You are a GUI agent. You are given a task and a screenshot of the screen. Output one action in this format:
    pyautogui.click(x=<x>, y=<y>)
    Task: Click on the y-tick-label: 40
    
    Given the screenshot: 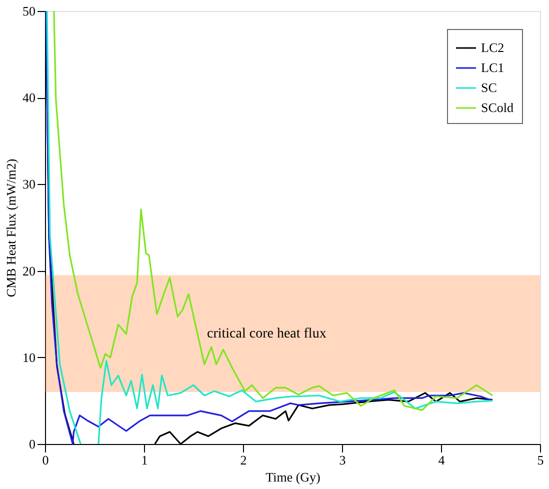 What is the action you would take?
    pyautogui.click(x=29, y=98)
    